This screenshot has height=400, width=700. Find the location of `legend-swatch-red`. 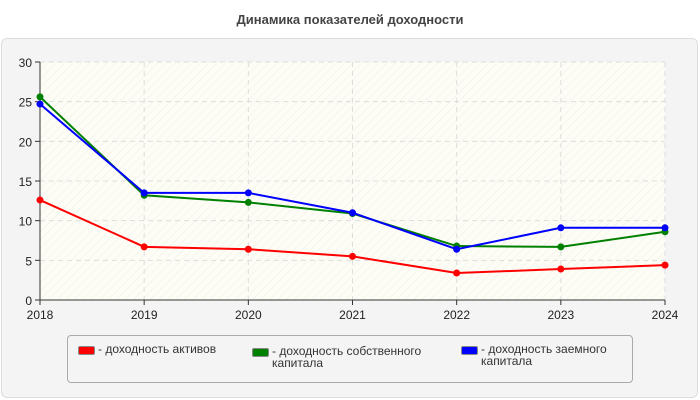

legend-swatch-red is located at coordinates (86, 350).